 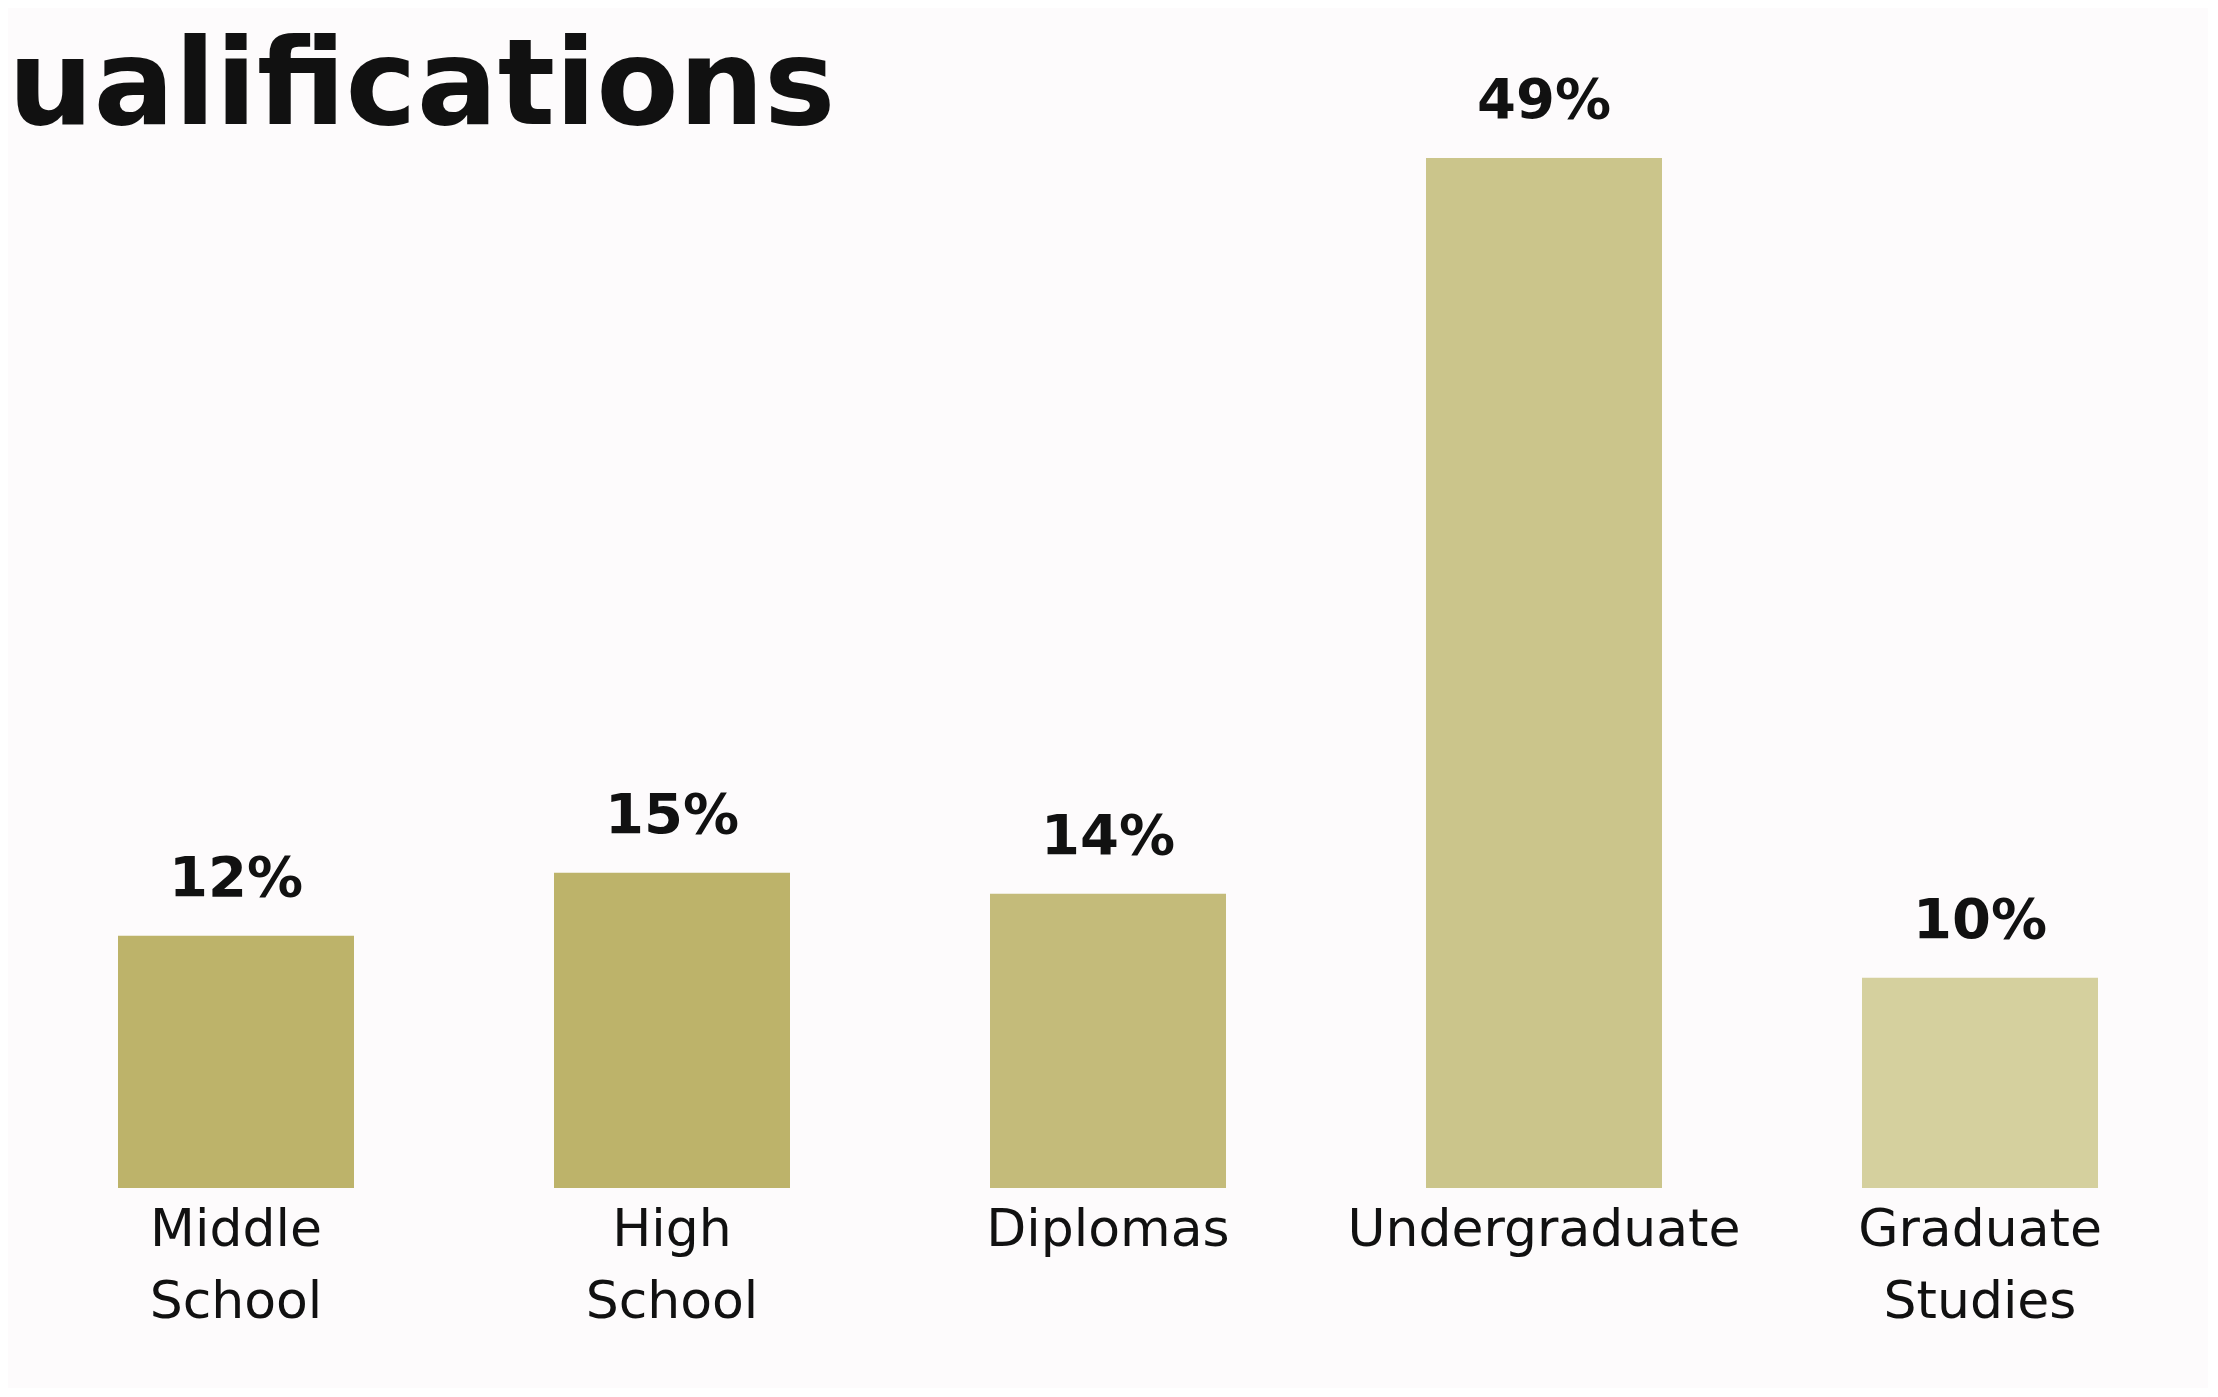 What do you see at coordinates (1544, 98) in the screenshot?
I see `data-label: 49%` at bounding box center [1544, 98].